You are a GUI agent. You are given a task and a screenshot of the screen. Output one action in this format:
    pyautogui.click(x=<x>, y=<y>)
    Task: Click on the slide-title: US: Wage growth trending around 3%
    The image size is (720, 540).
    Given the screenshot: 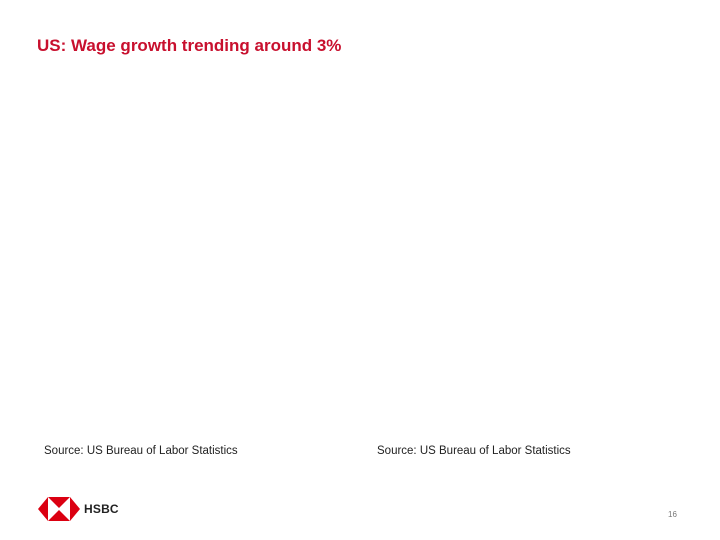 What is the action you would take?
    pyautogui.click(x=189, y=45)
    